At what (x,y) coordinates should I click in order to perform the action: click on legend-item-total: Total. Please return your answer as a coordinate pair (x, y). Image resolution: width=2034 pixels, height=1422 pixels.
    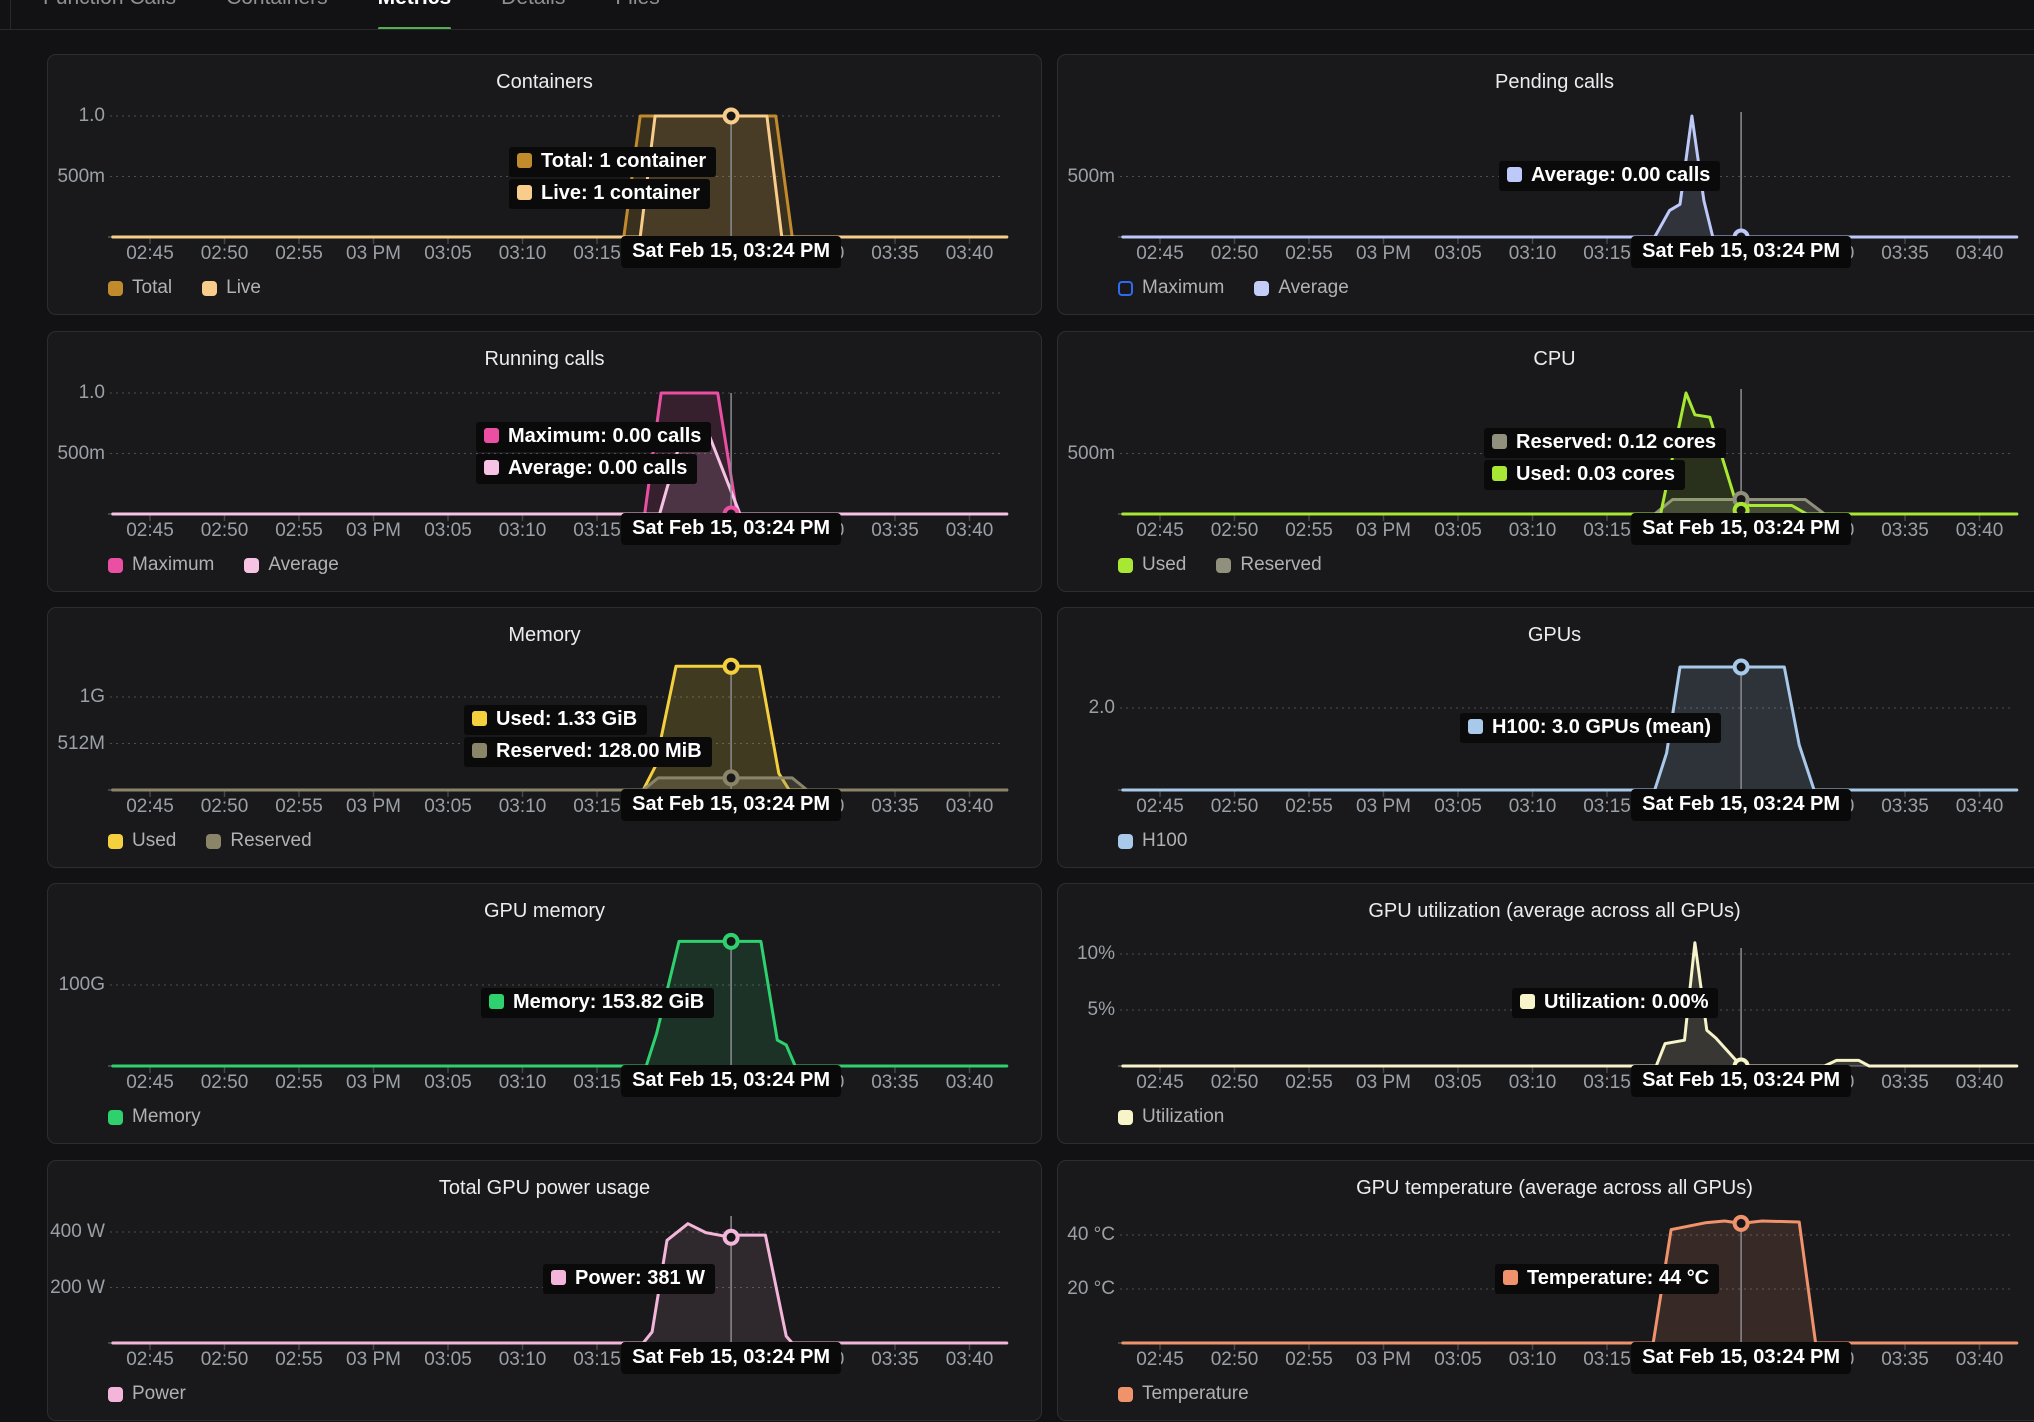
    Looking at the image, I should click on (140, 288).